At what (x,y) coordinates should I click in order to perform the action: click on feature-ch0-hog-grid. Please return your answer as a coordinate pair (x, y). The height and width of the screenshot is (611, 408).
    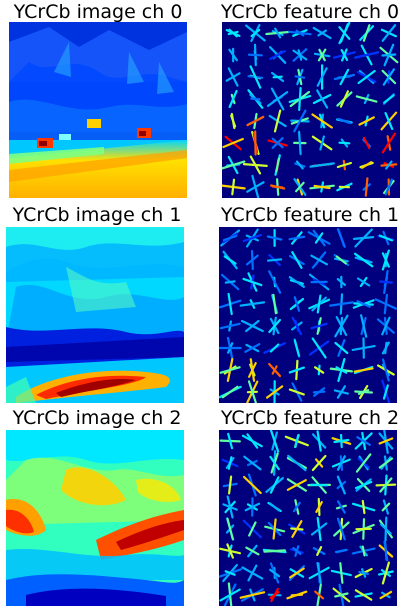
    Looking at the image, I should click on (311, 110).